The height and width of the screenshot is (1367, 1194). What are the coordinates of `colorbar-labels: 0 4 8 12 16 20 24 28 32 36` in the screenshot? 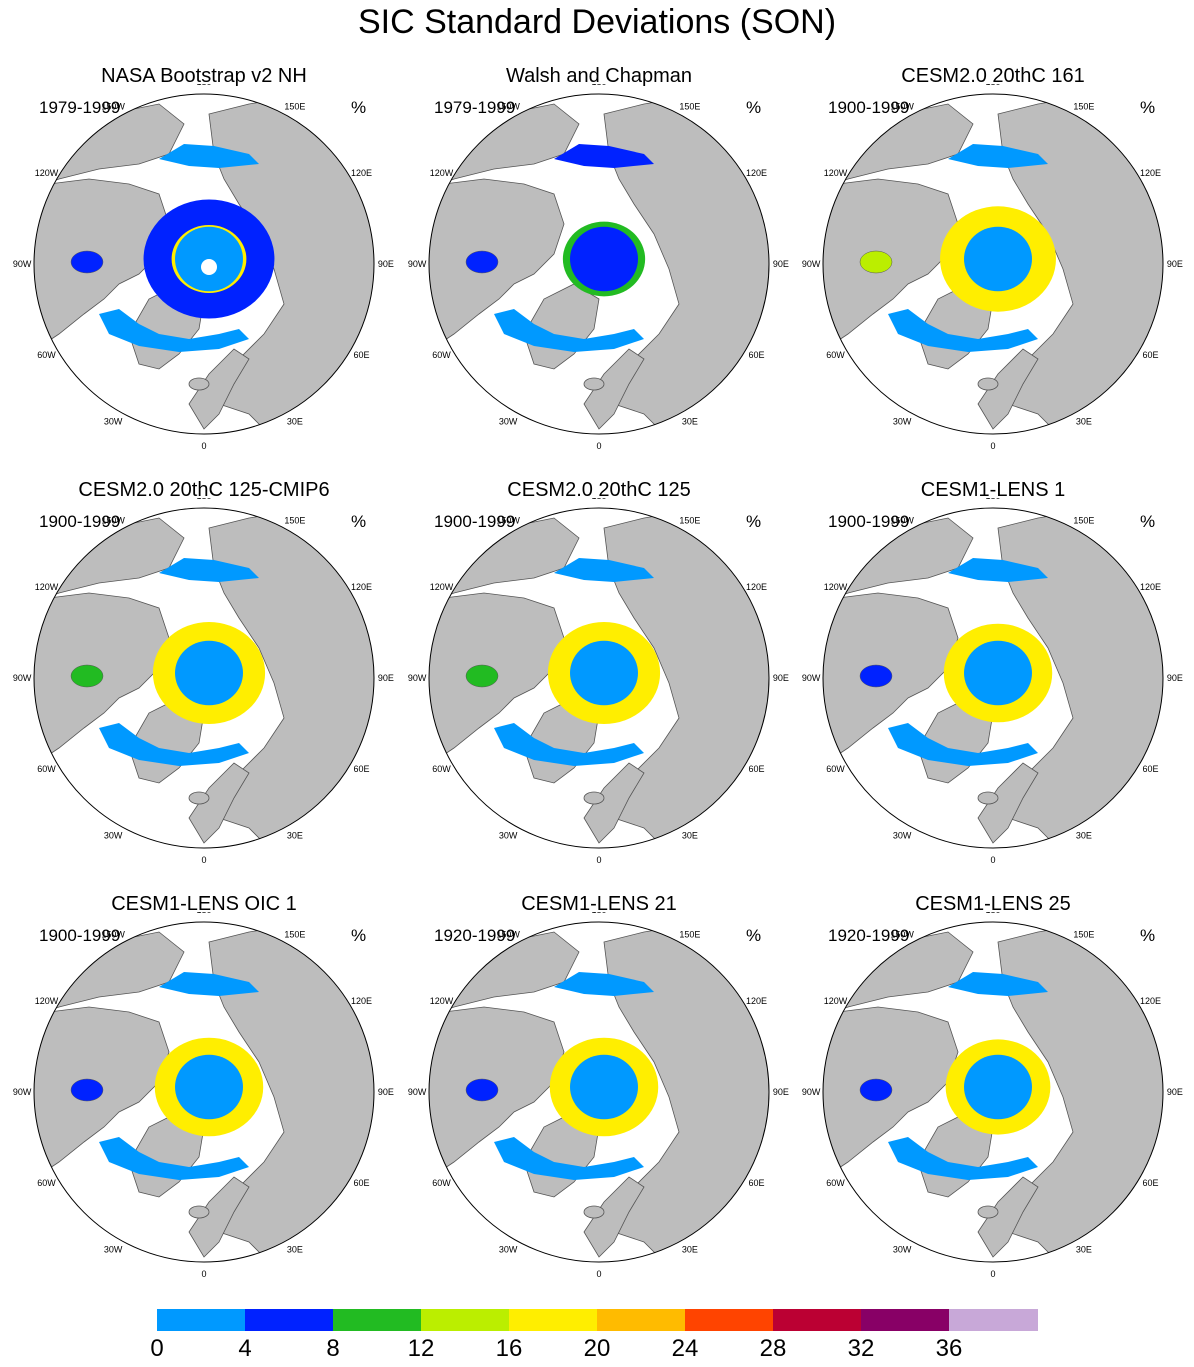 It's located at (593, 1349).